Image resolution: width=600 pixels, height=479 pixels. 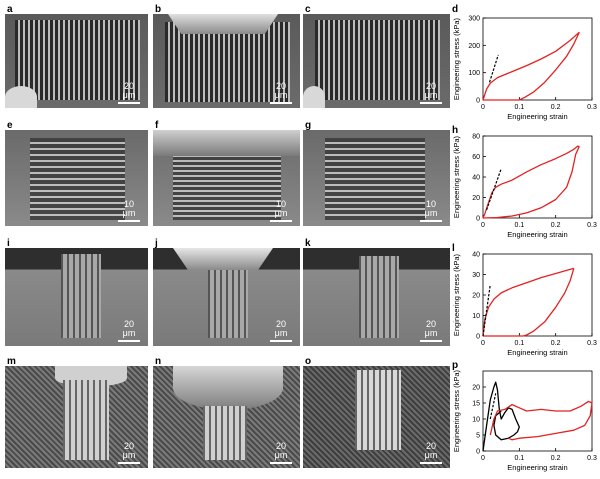 What do you see at coordinates (474, 19) in the screenshot?
I see `y-tick-label: 300` at bounding box center [474, 19].